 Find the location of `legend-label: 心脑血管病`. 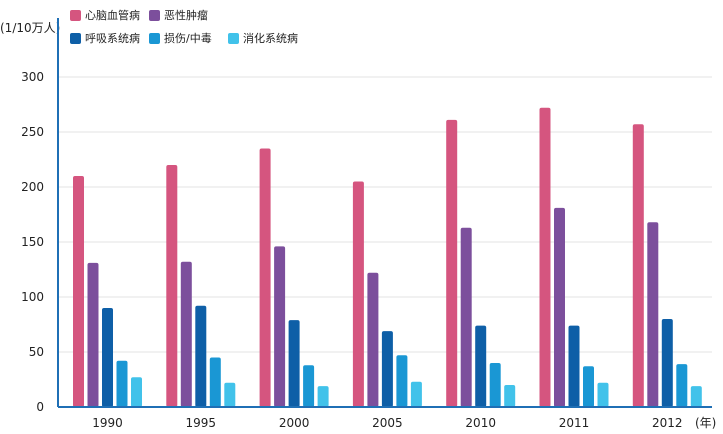

legend-label: 心脑血管病 is located at coordinates (112, 15).